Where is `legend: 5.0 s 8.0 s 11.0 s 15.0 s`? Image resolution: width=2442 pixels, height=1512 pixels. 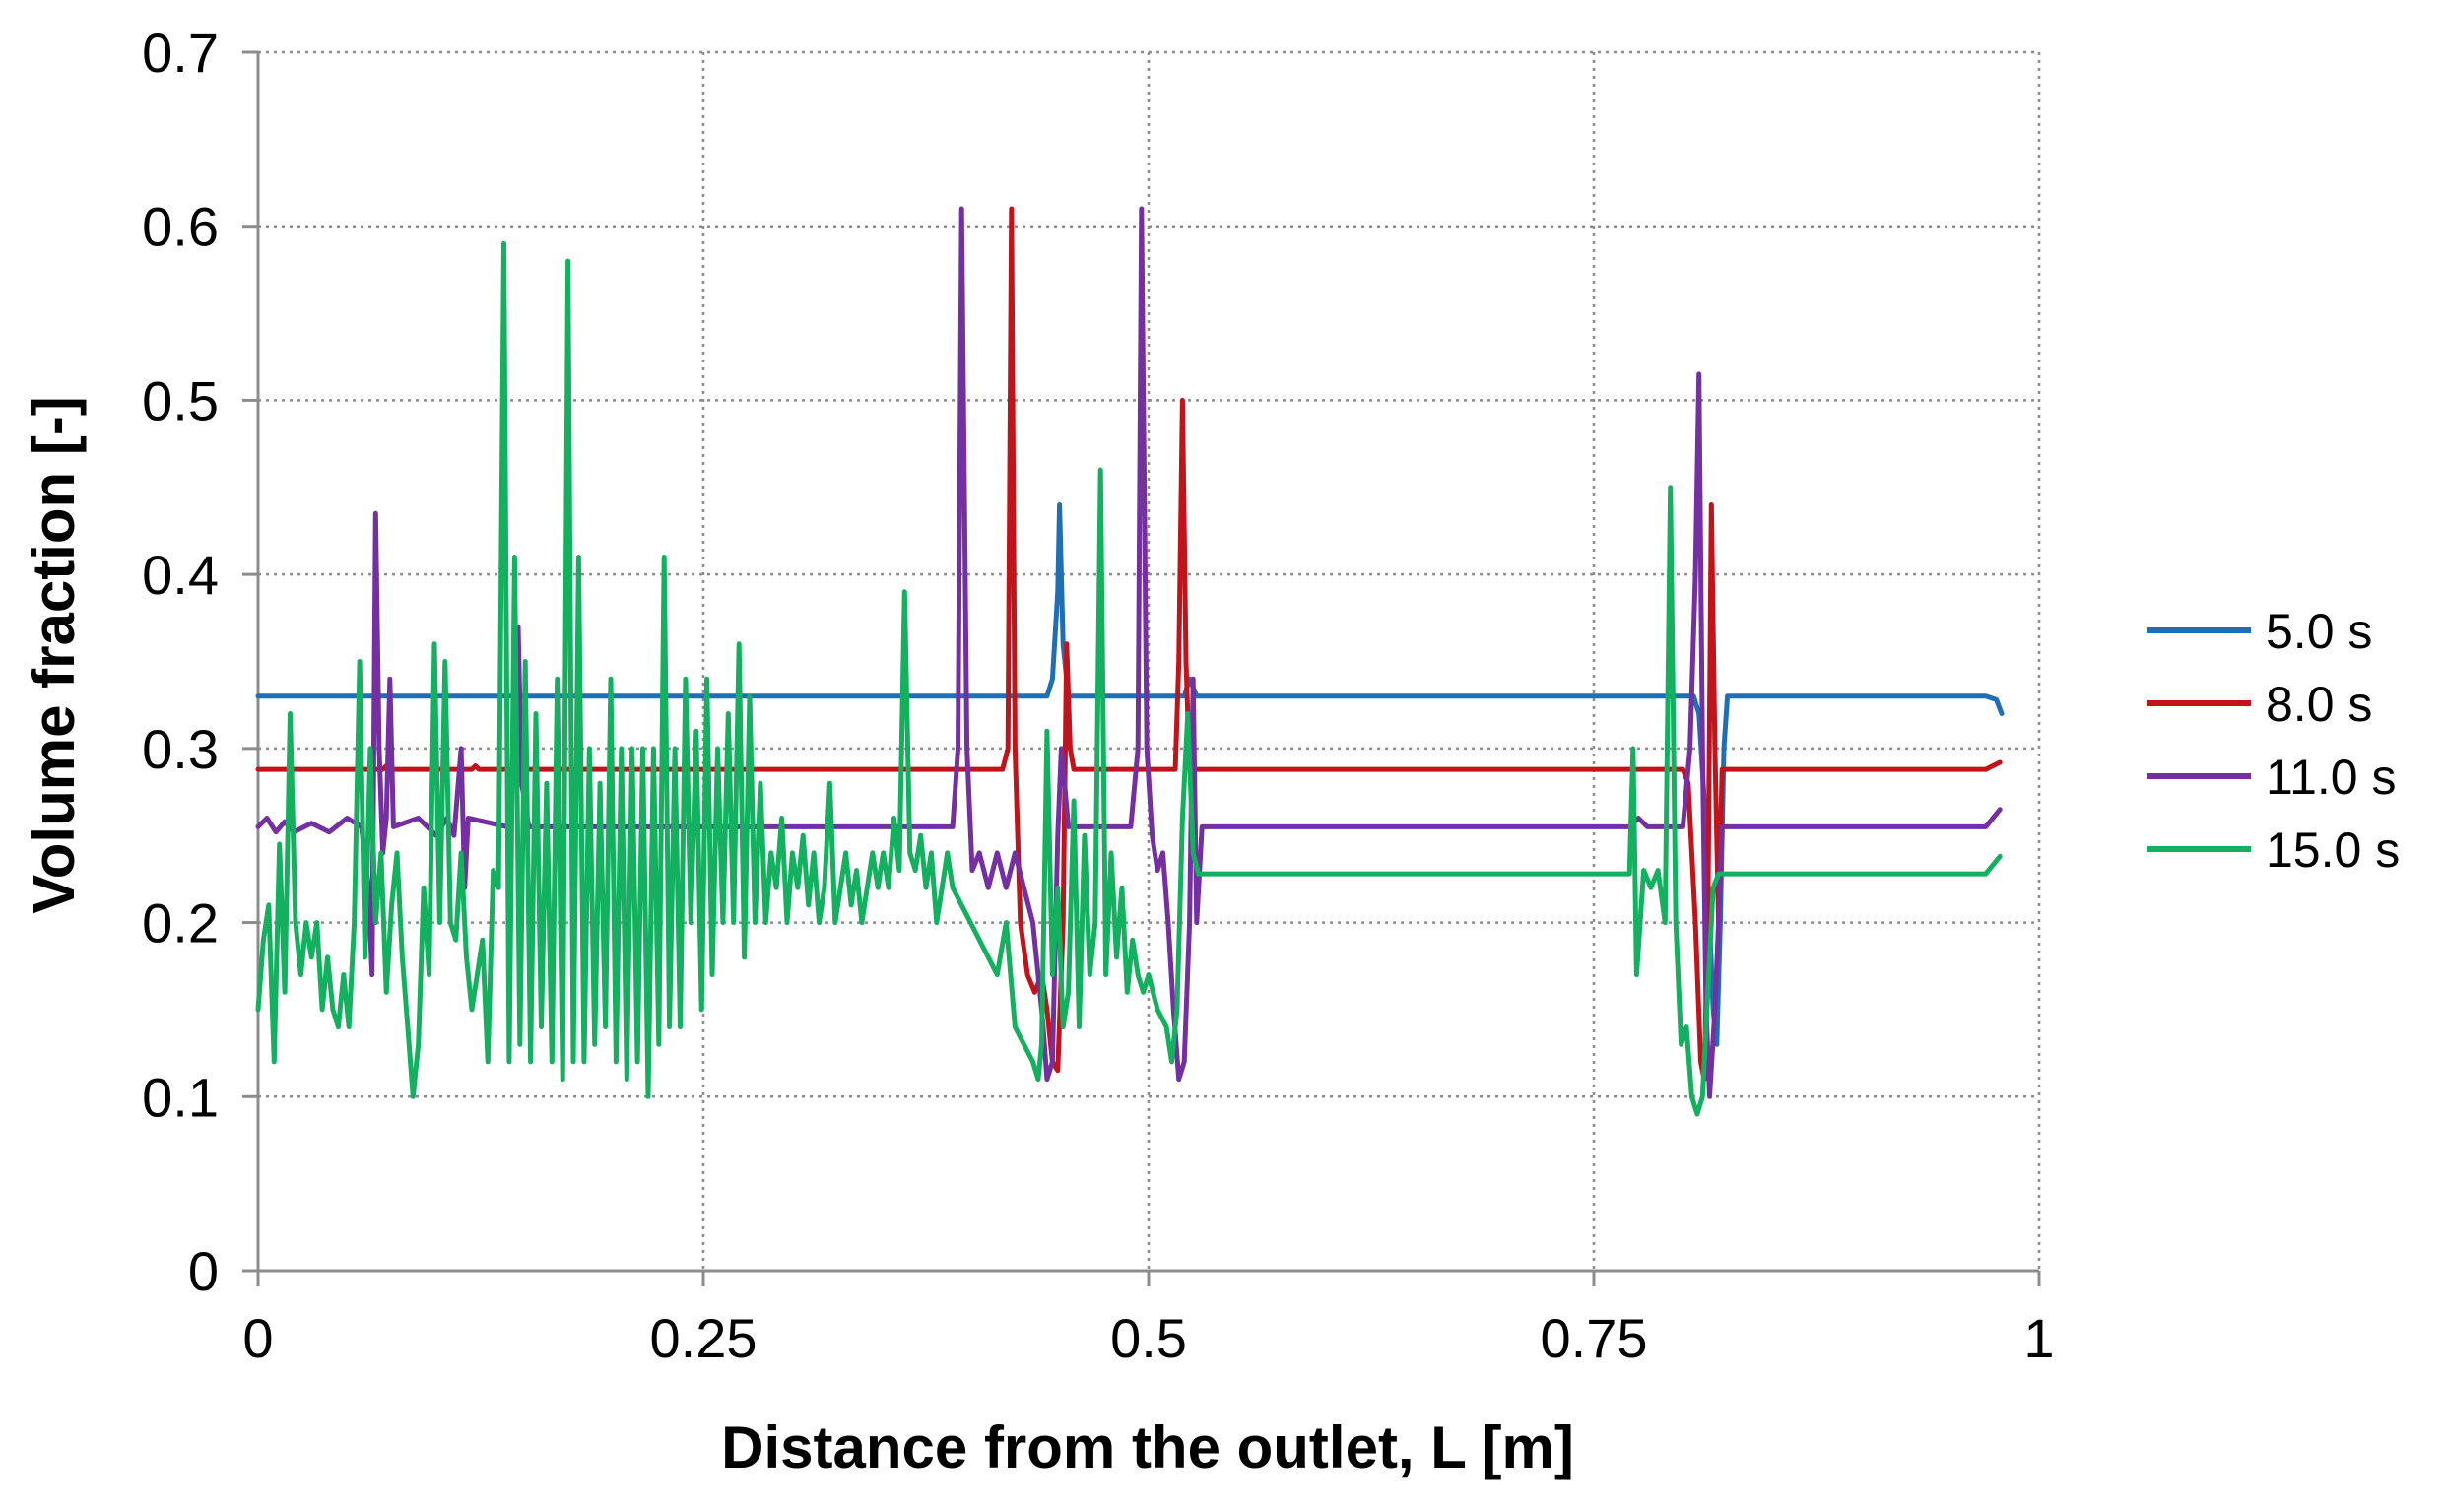 legend: 5.0 s 8.0 s 11.0 s 15.0 s is located at coordinates (2273, 741).